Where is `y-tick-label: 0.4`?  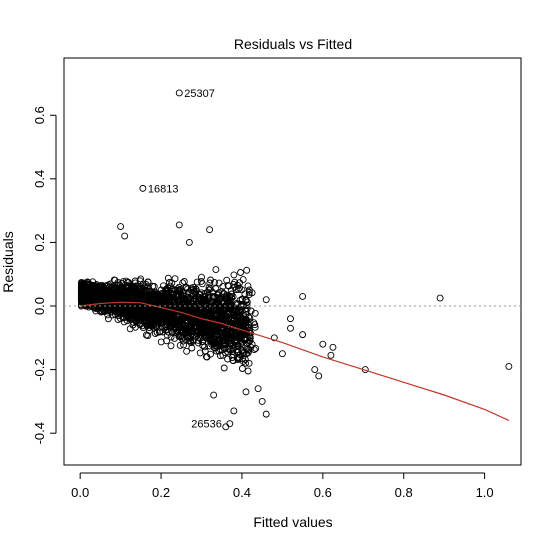 y-tick-label: 0.4 is located at coordinates (39, 179).